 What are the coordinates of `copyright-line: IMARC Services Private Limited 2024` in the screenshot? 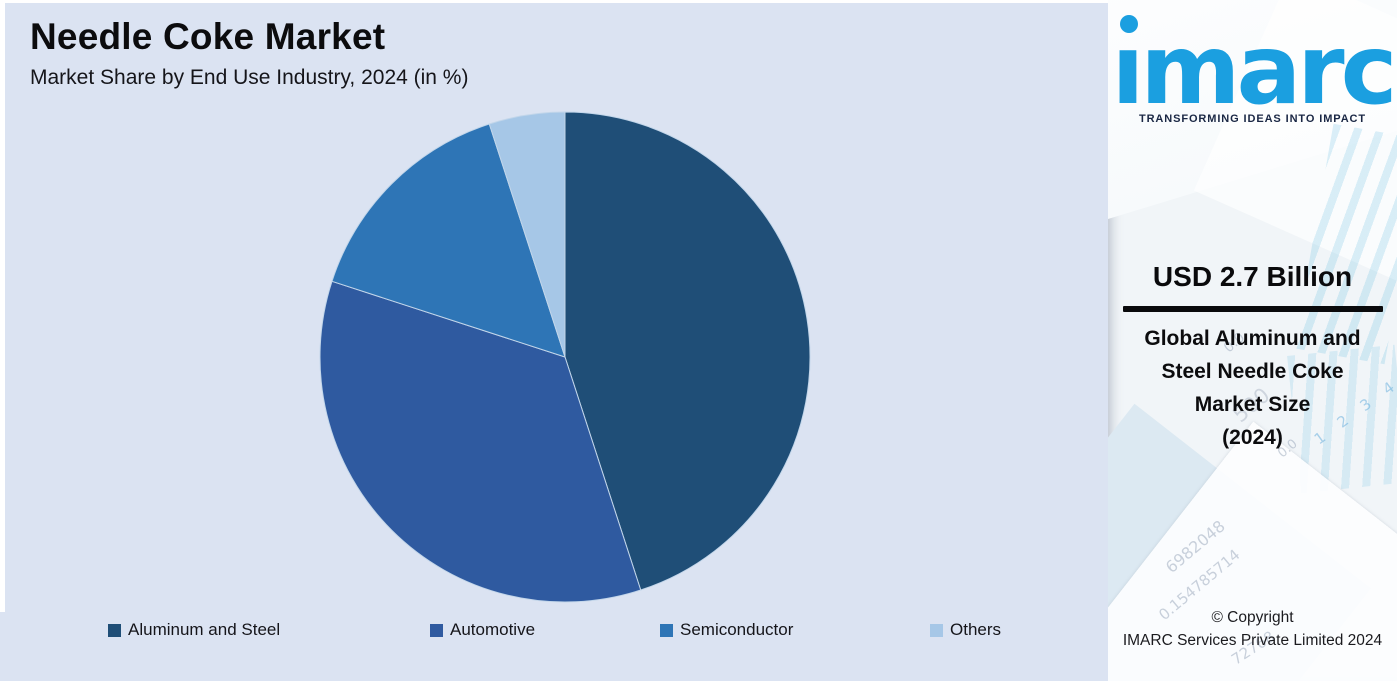 It's located at (1252, 640).